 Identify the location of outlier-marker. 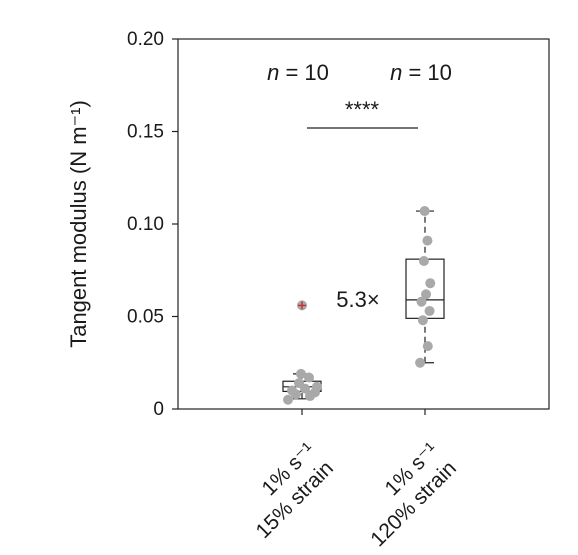
(302, 305).